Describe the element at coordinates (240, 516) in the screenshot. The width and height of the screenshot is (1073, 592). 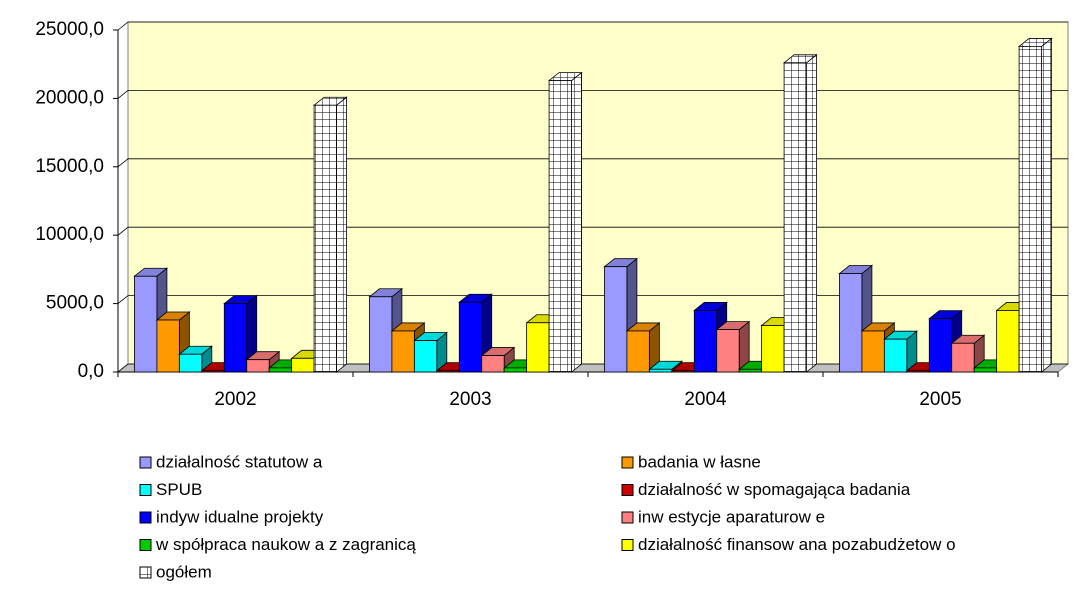
I see `legend-label: indyw idualne projekty` at that location.